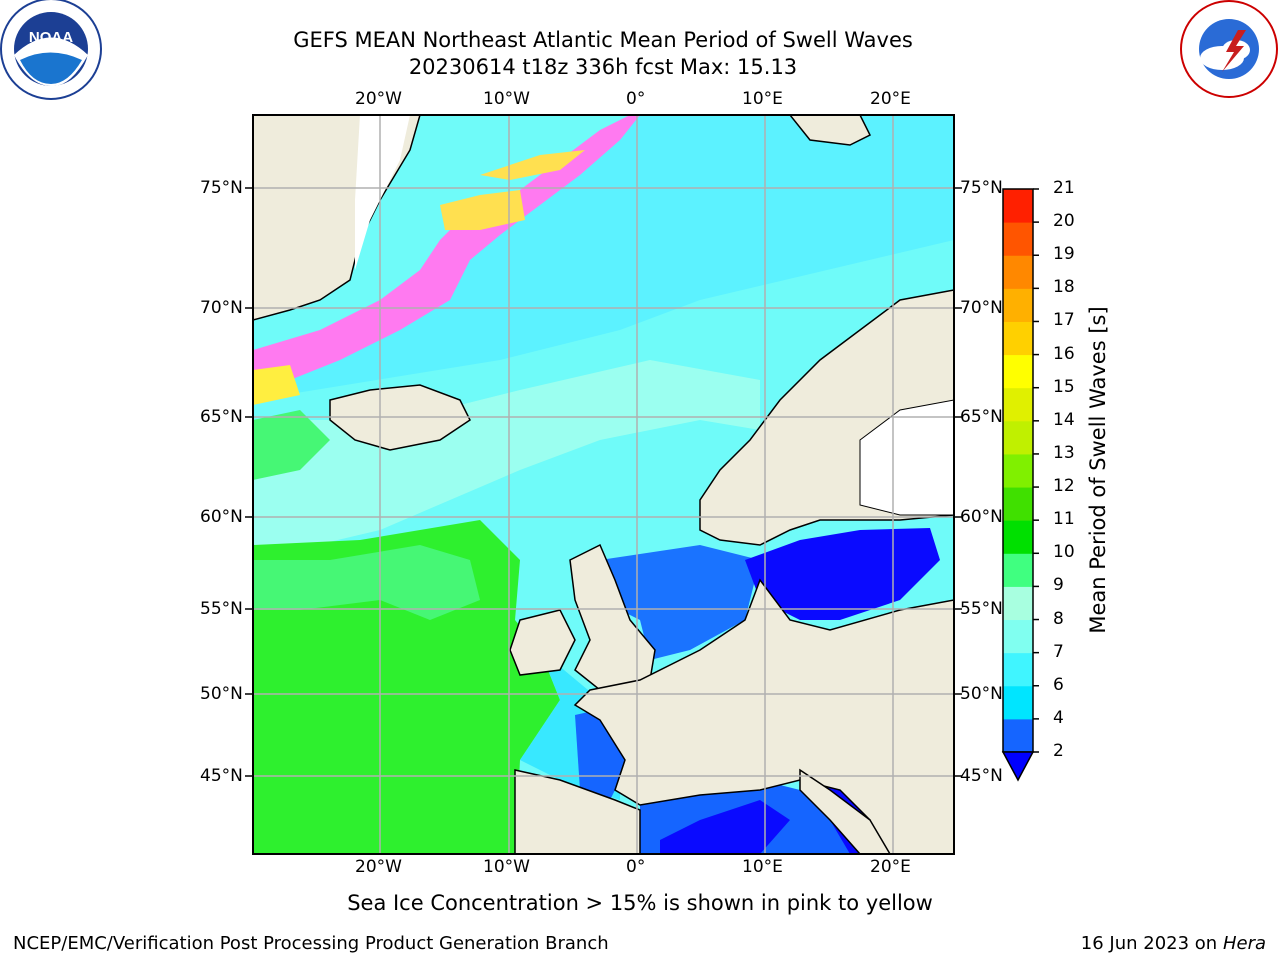 The width and height of the screenshot is (1280, 960). I want to click on lon-label-top: 10°E, so click(762, 99).